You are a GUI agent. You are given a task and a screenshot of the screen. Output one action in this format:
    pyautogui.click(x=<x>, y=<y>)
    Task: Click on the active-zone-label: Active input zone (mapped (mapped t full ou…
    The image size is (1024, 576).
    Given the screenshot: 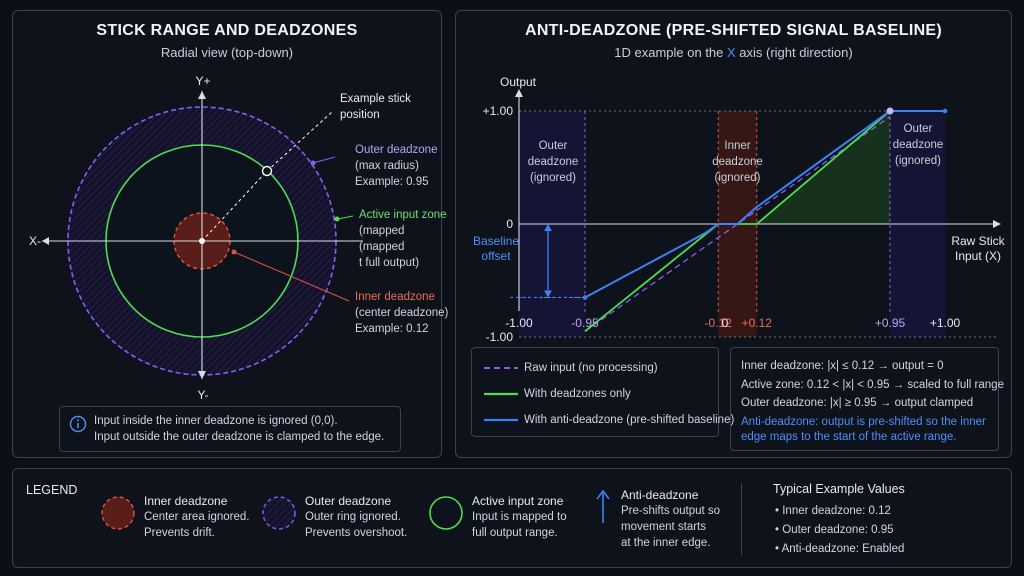 What is the action you would take?
    pyautogui.click(x=403, y=239)
    